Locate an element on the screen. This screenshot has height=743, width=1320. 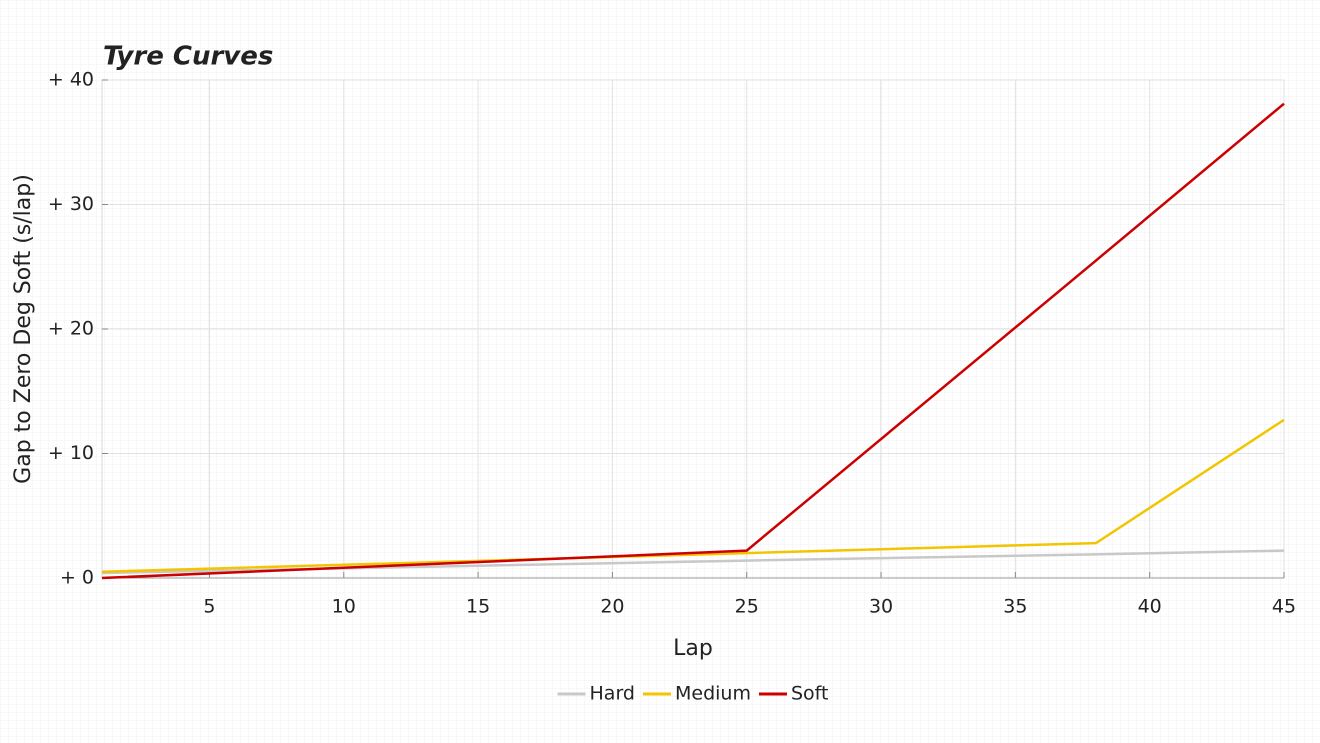
x-tick-label: 35 is located at coordinates (1015, 607).